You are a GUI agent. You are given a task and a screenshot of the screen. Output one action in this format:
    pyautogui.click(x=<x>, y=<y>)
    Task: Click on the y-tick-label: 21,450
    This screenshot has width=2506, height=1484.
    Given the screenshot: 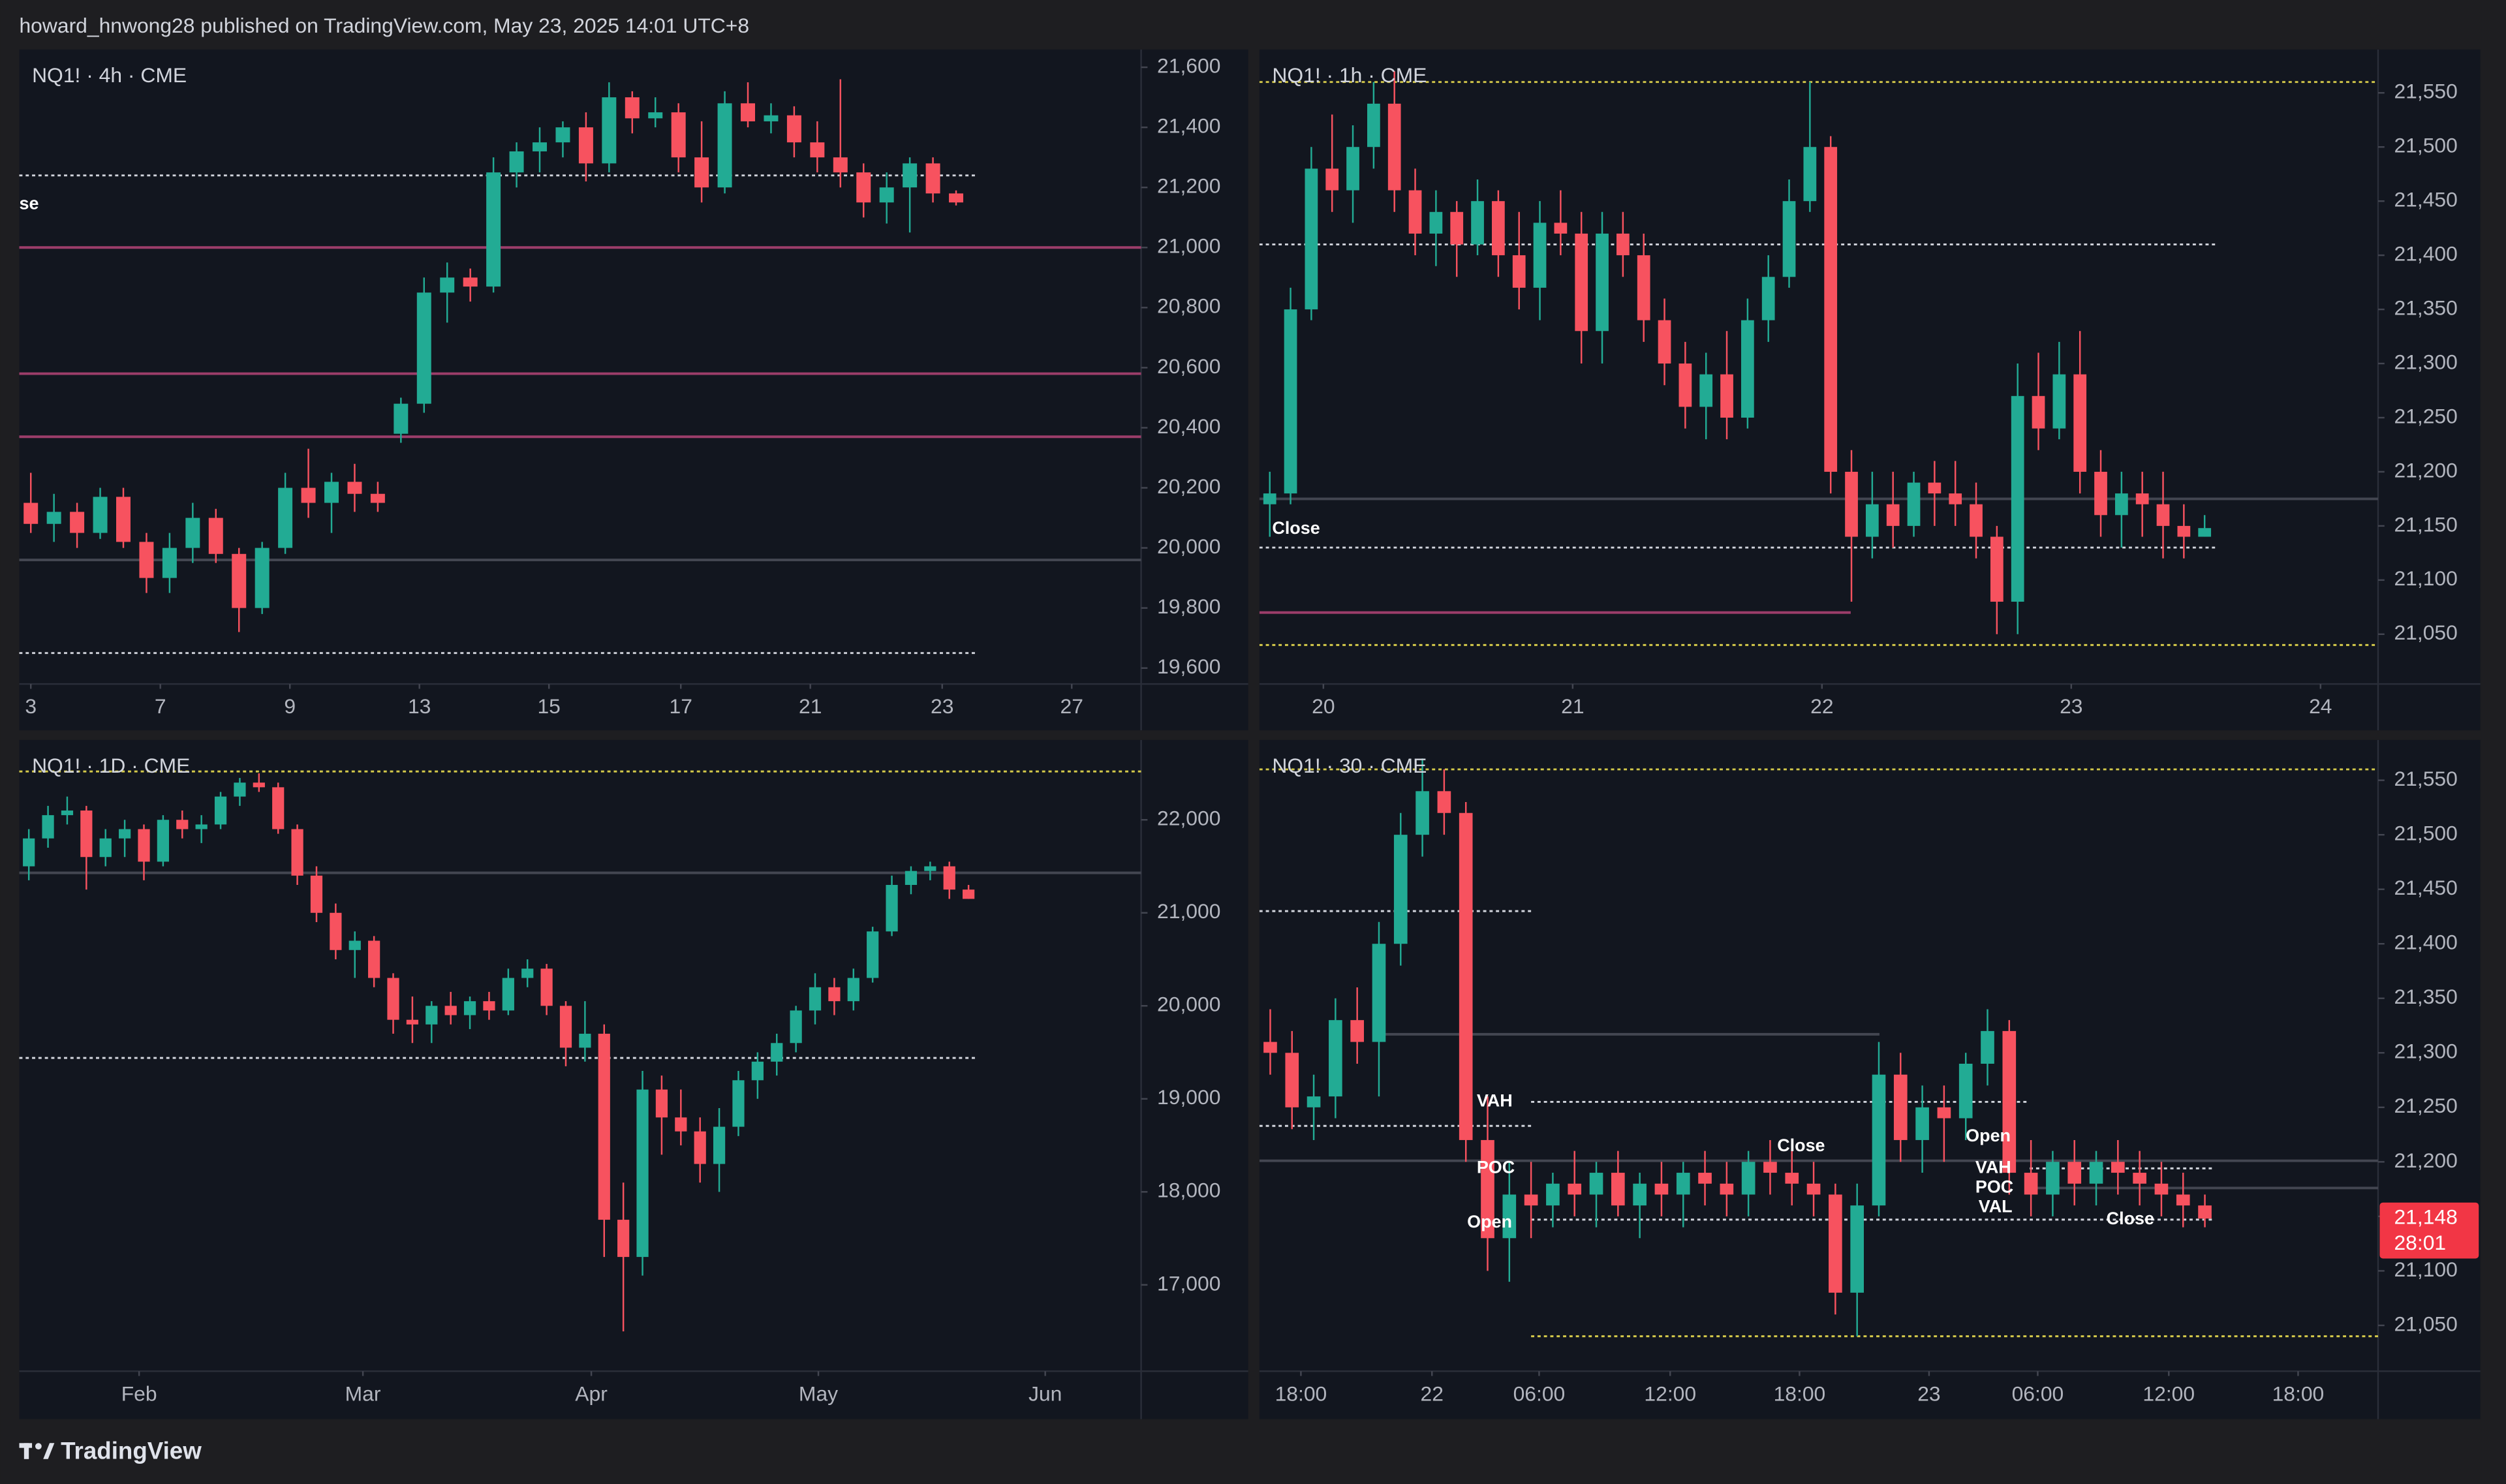 What is the action you would take?
    pyautogui.click(x=2425, y=887)
    